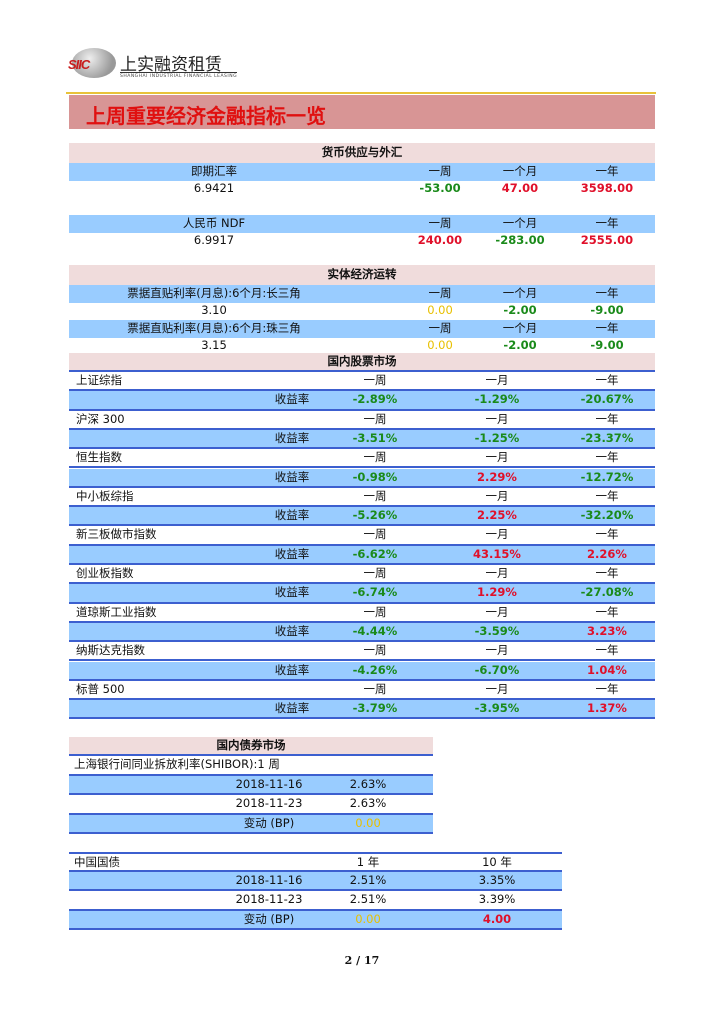  Describe the element at coordinates (269, 822) in the screenshot. I see `change-label: 变动 (BP)` at that location.